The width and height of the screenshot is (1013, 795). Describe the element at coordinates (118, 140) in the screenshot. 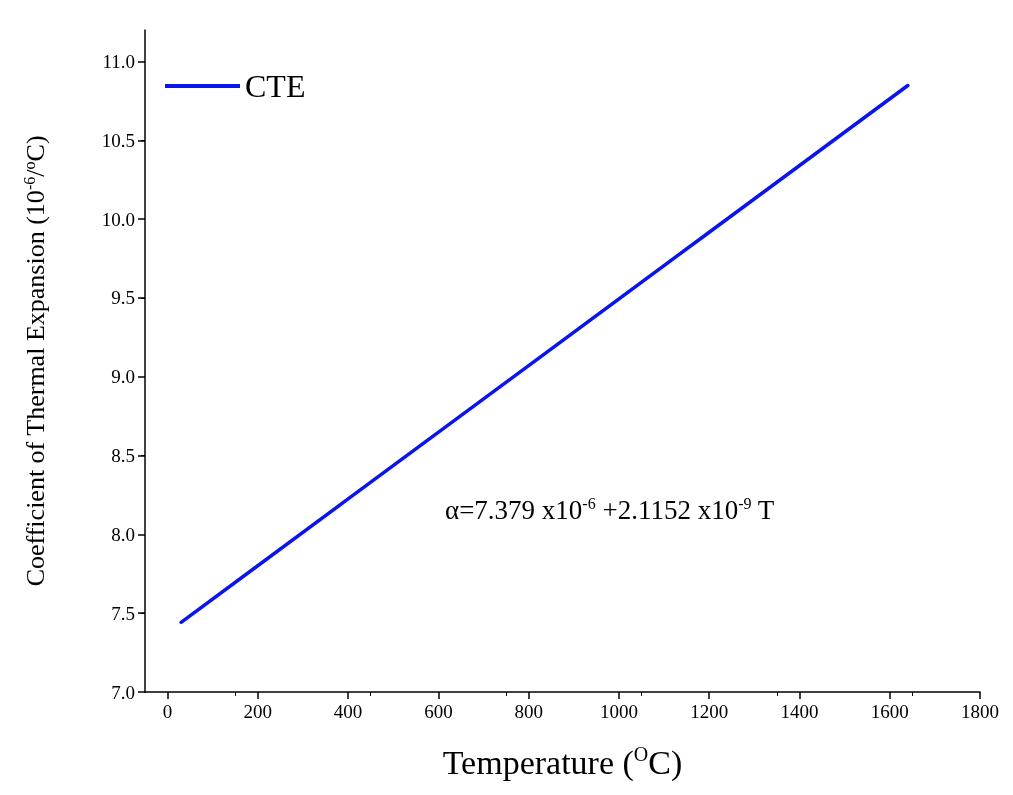

I see `y-tick-label: 10.5` at that location.